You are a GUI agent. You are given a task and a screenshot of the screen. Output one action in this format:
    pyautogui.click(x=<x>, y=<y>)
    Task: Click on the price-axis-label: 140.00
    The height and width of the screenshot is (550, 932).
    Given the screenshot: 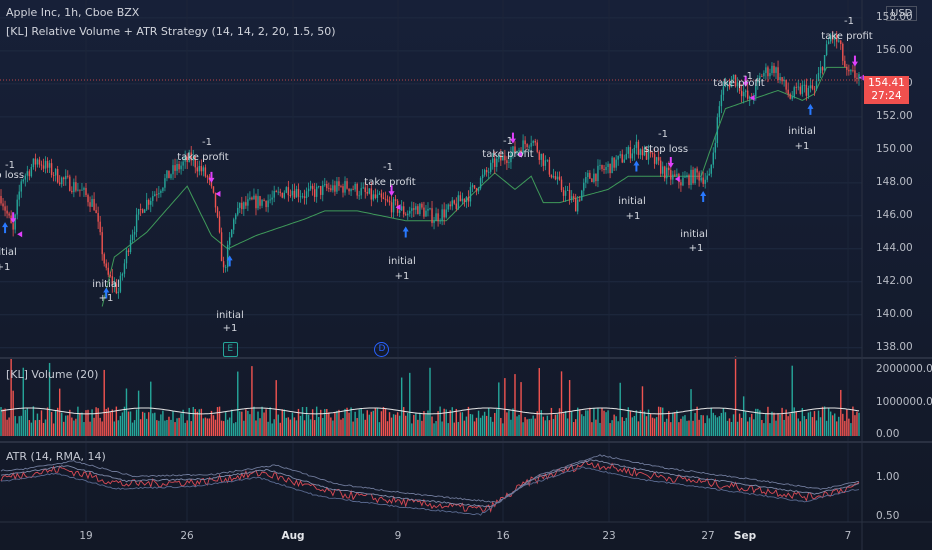 What is the action you would take?
    pyautogui.click(x=894, y=313)
    